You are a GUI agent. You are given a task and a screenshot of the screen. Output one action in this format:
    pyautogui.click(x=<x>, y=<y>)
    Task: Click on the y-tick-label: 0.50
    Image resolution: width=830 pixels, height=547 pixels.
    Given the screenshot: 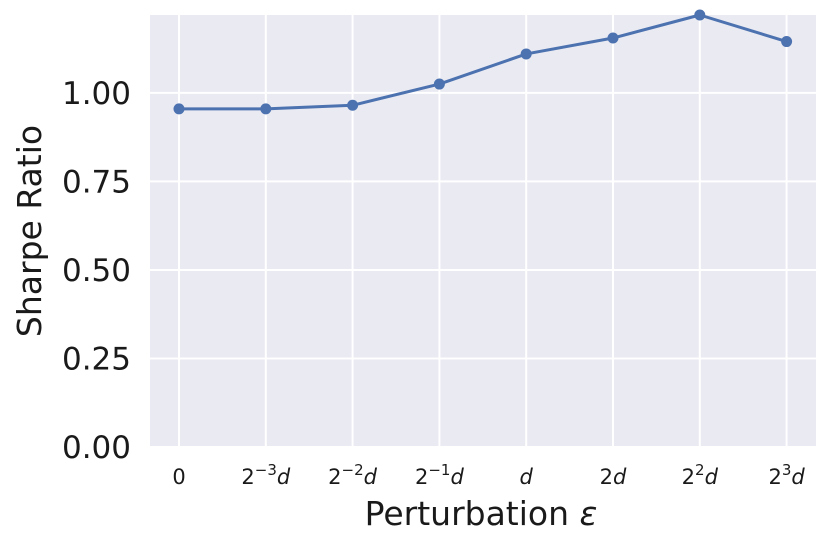 What is the action you would take?
    pyautogui.click(x=96, y=271)
    